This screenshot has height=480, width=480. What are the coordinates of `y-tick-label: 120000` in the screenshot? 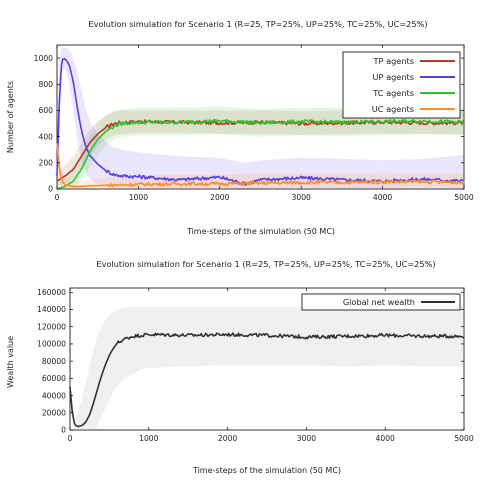 It's located at (51, 326).